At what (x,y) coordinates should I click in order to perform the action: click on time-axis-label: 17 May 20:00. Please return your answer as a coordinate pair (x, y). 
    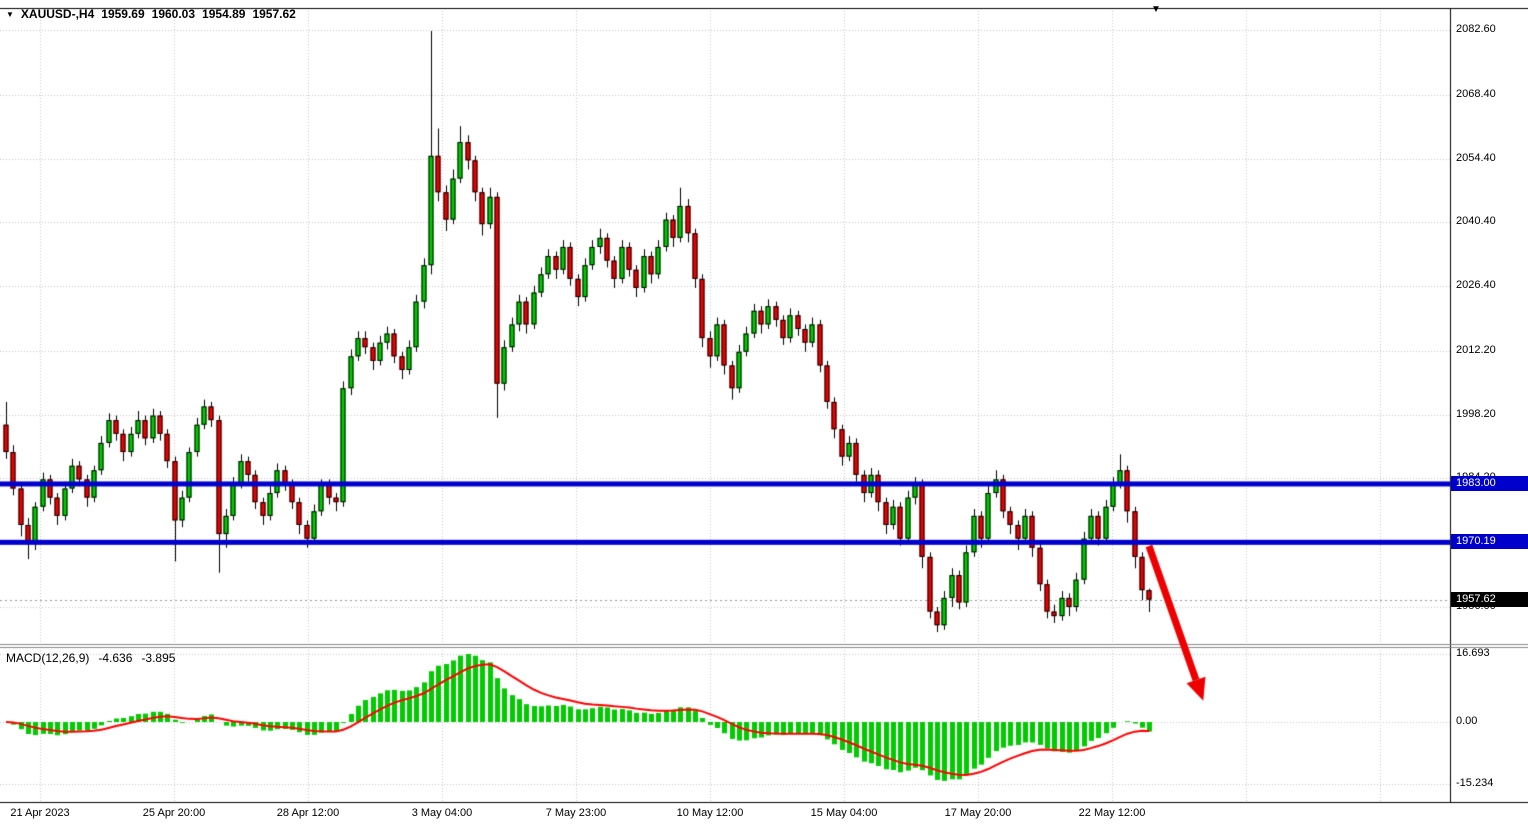
    Looking at the image, I should click on (978, 813).